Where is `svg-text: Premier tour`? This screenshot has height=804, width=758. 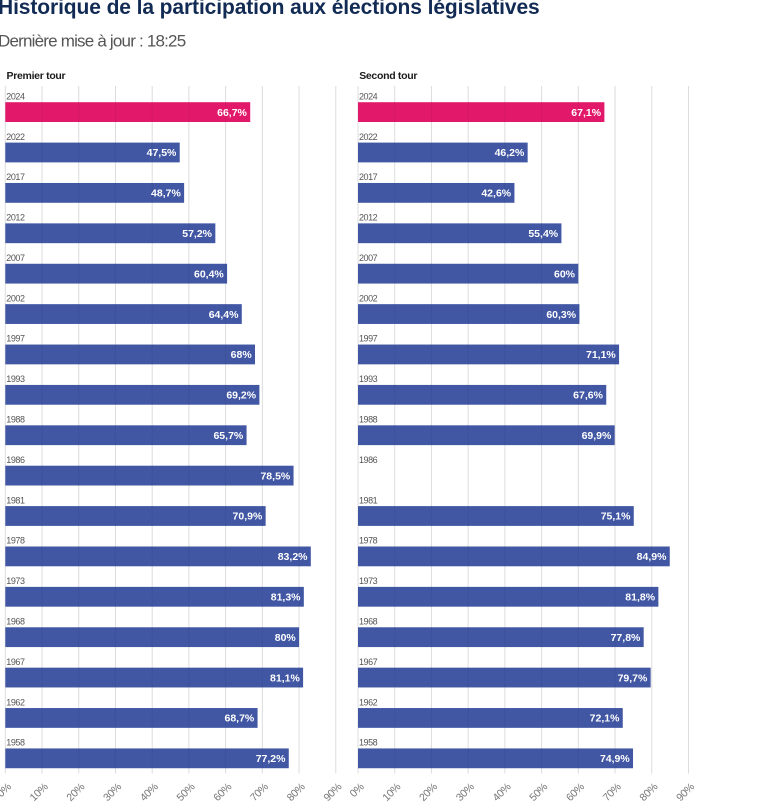 svg-text: Premier tour is located at coordinates (36, 76).